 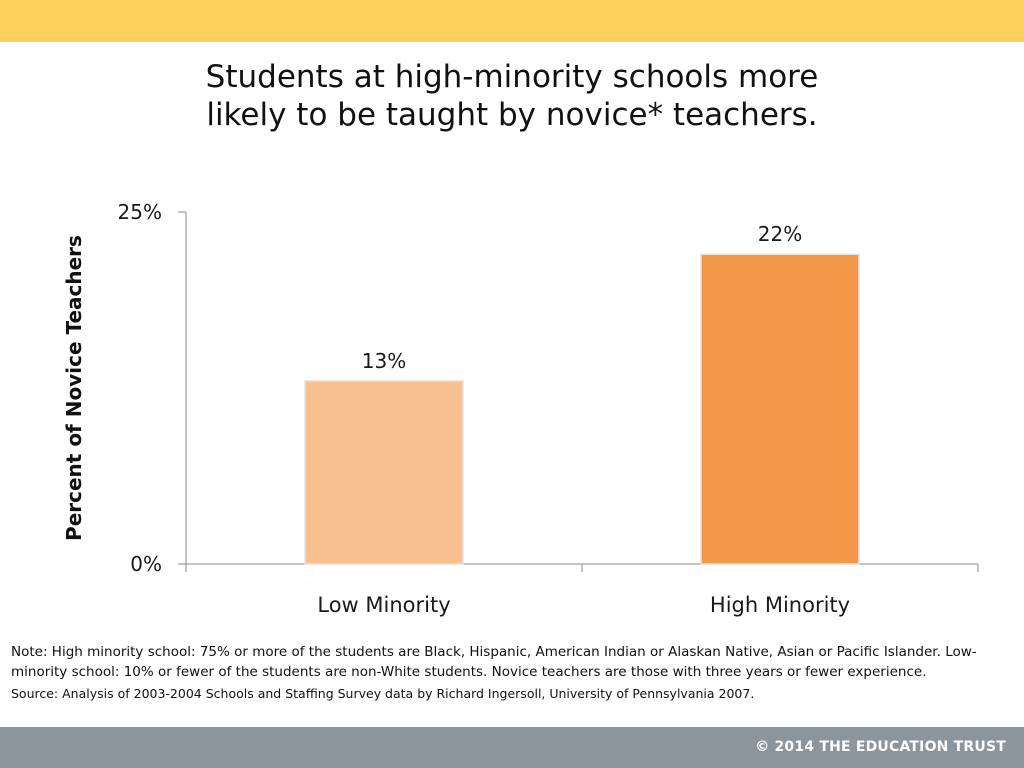 I want to click on title-line-1: Students at high-minority schools more, so click(x=512, y=77).